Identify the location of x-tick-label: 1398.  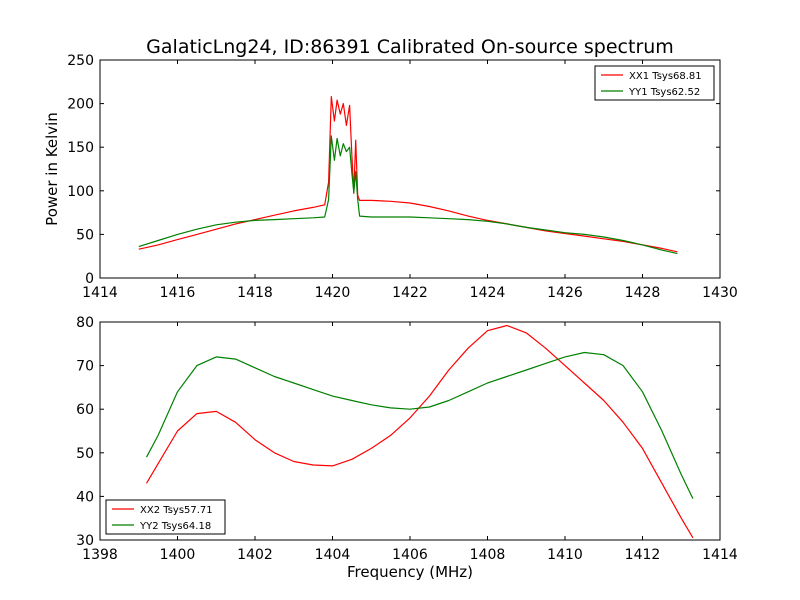
(100, 555).